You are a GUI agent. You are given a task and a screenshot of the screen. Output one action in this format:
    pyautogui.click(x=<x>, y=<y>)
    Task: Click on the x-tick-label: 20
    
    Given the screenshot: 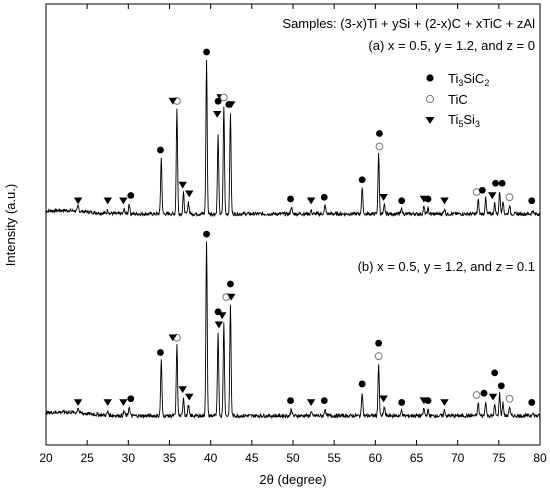 What is the action you would take?
    pyautogui.click(x=46, y=458)
    